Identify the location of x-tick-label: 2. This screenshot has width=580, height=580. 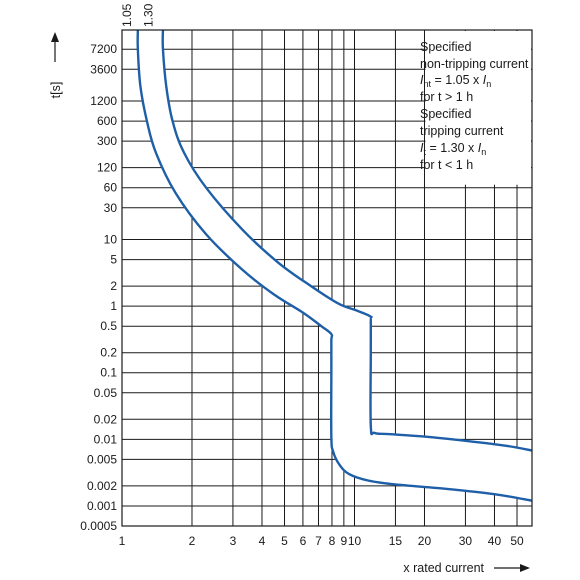
(192, 541).